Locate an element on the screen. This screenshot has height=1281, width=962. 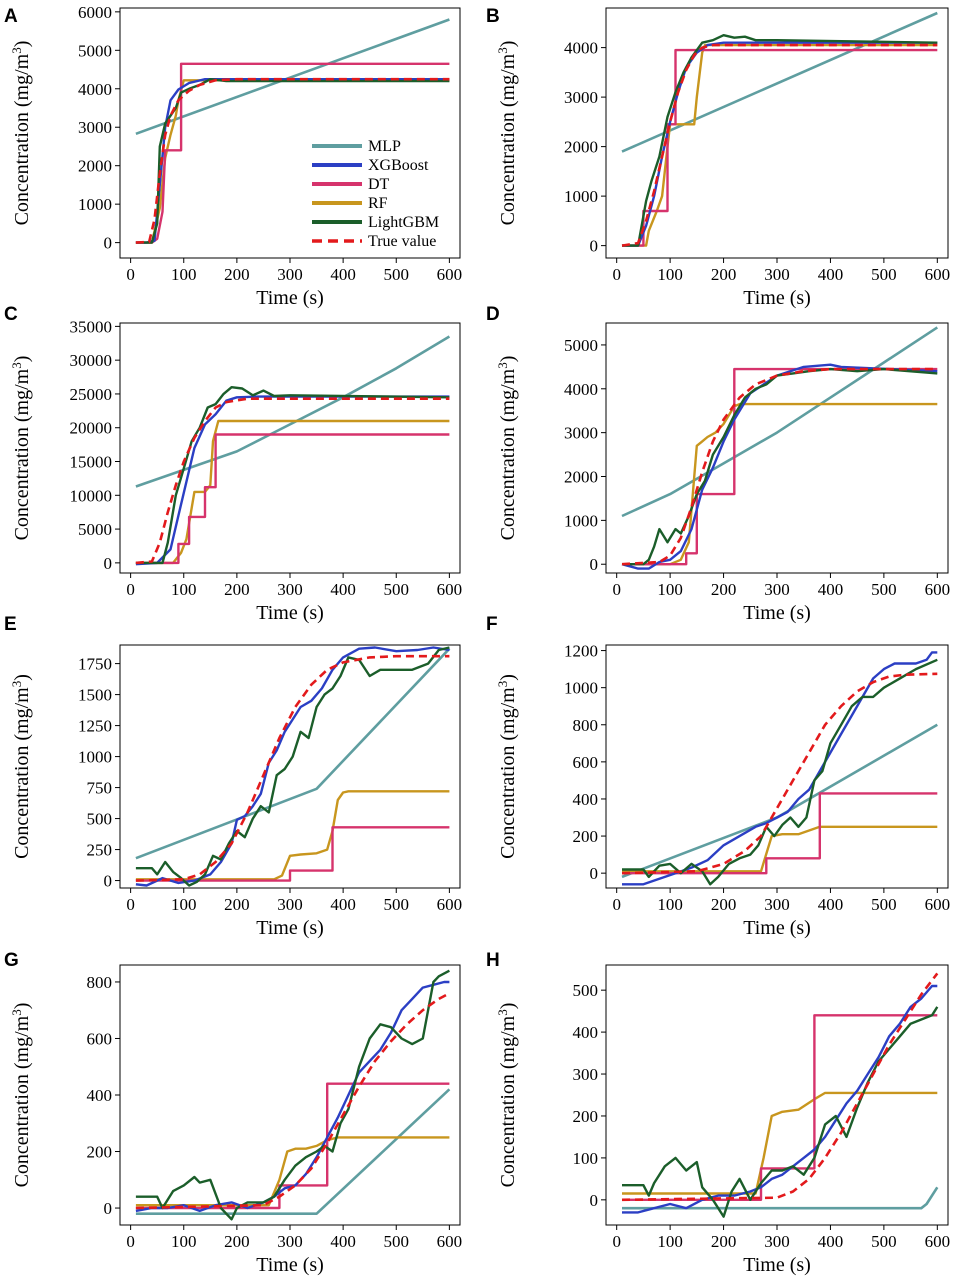
series-line-dt is located at coordinates (780, 466).